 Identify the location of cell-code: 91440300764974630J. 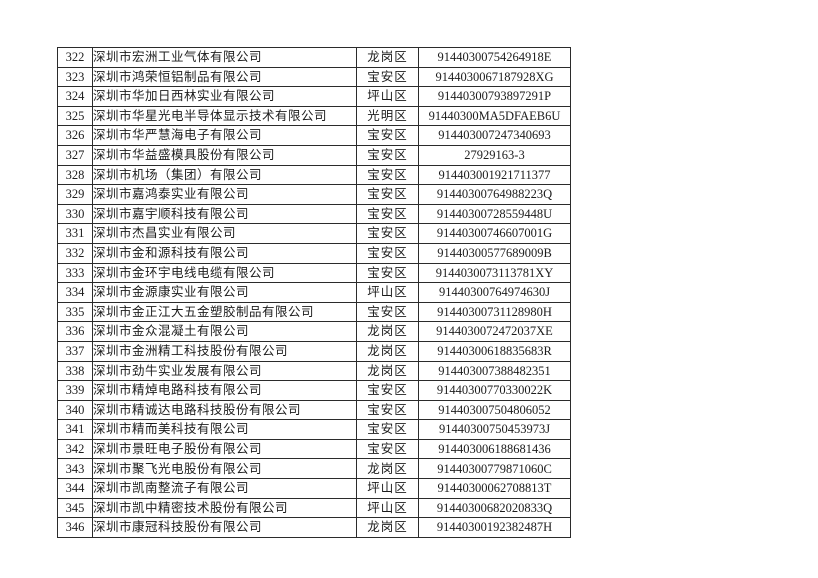
(494, 292).